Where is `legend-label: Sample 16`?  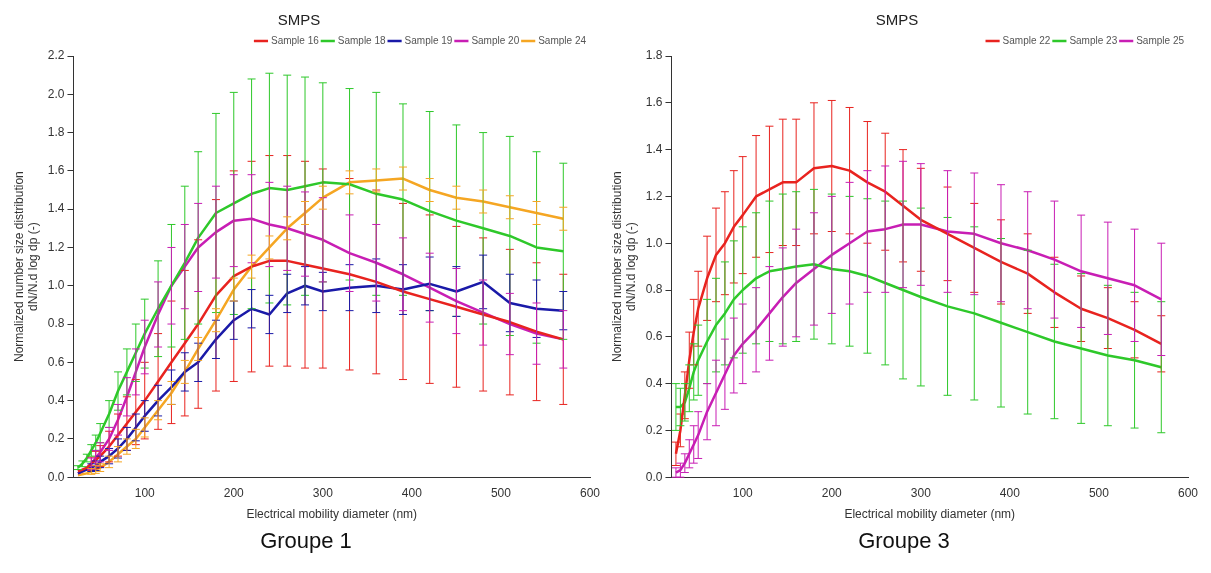 legend-label: Sample 16 is located at coordinates (295, 40).